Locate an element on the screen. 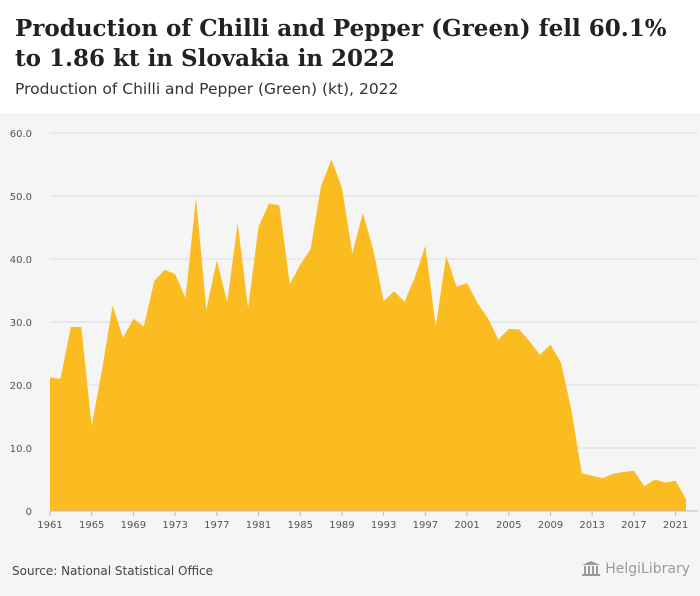  helgilibrary-logo: HelgiLibrary is located at coordinates (635, 569).